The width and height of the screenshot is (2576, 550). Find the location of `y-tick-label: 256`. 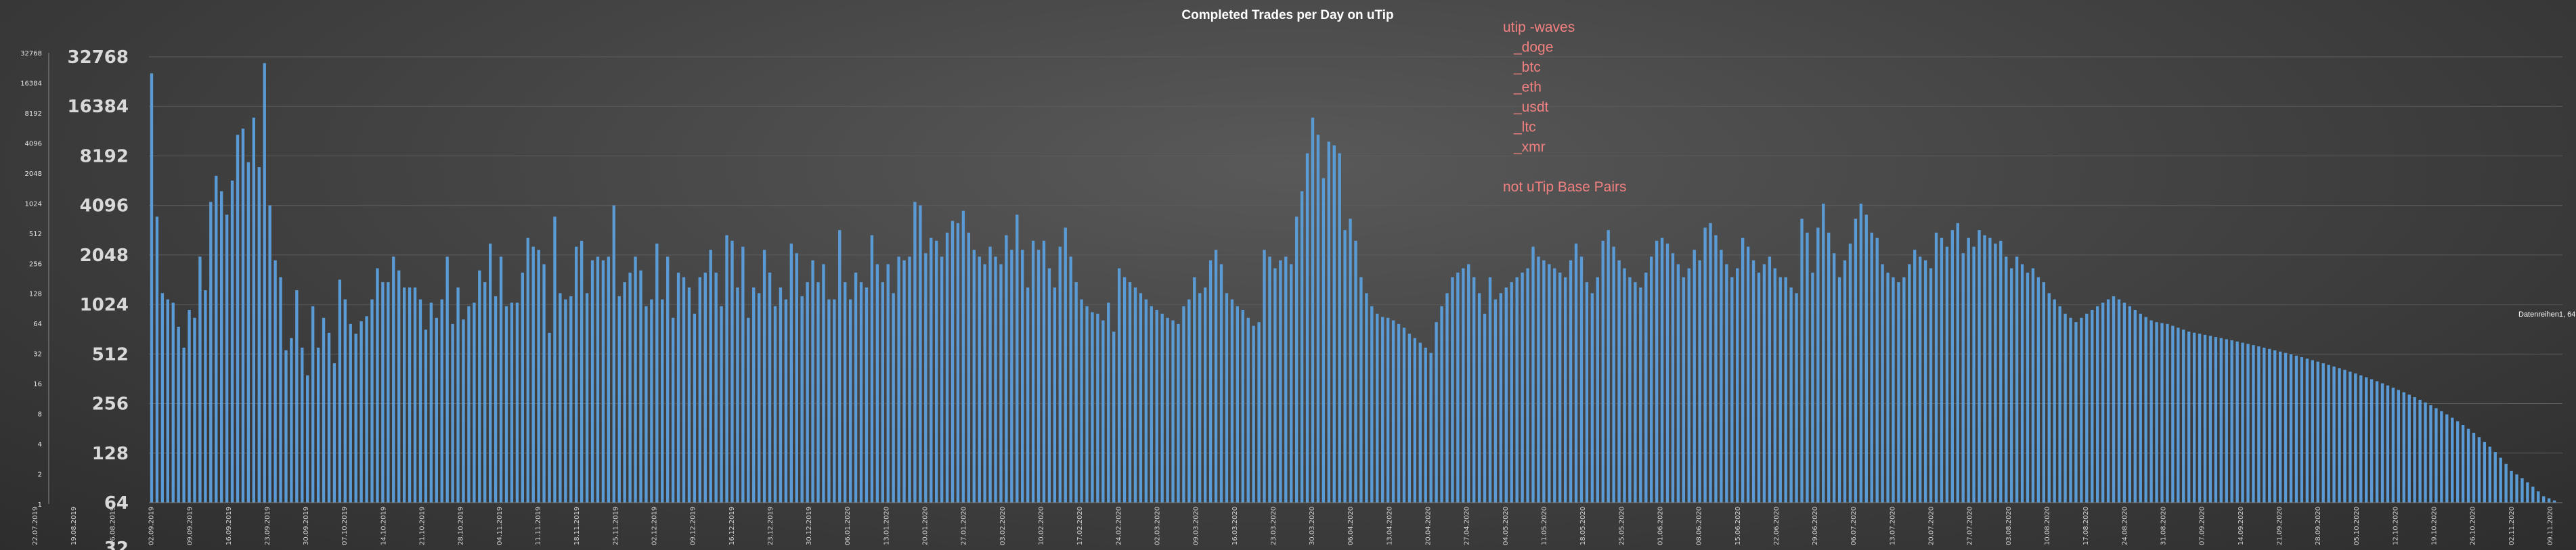

y-tick-label: 256 is located at coordinates (110, 405).